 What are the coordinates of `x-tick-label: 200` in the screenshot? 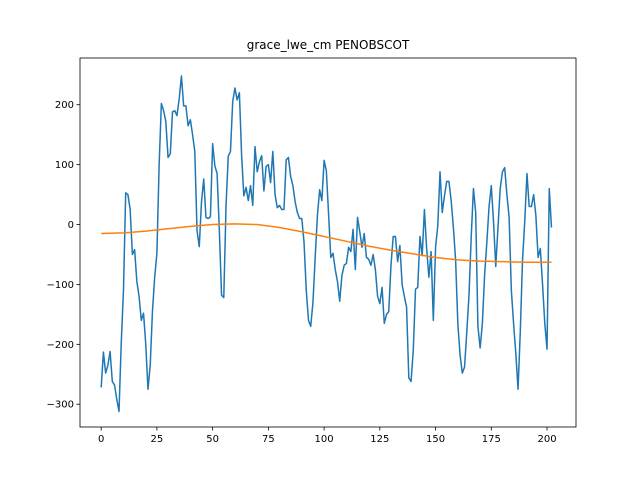 It's located at (546, 439).